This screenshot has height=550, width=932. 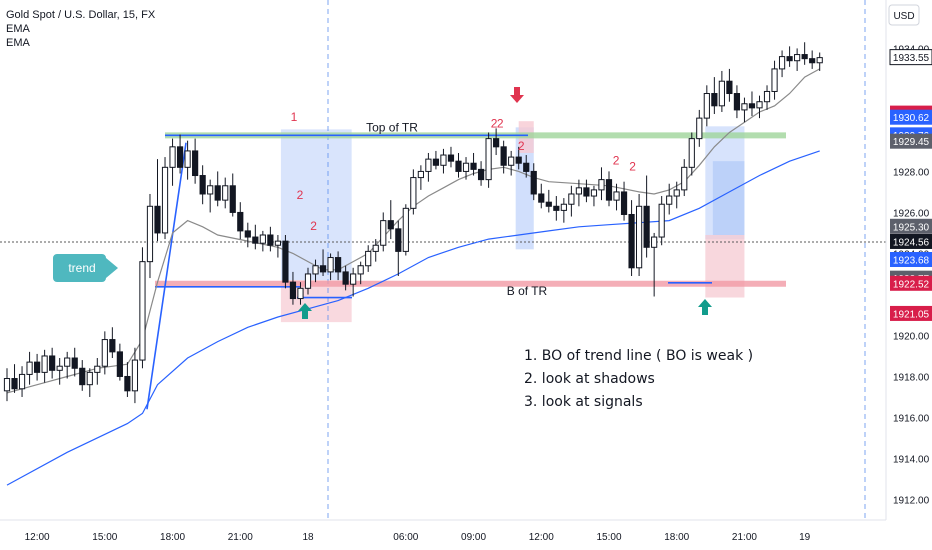 I want to click on price-label-badge: 1925.30, so click(x=911, y=226).